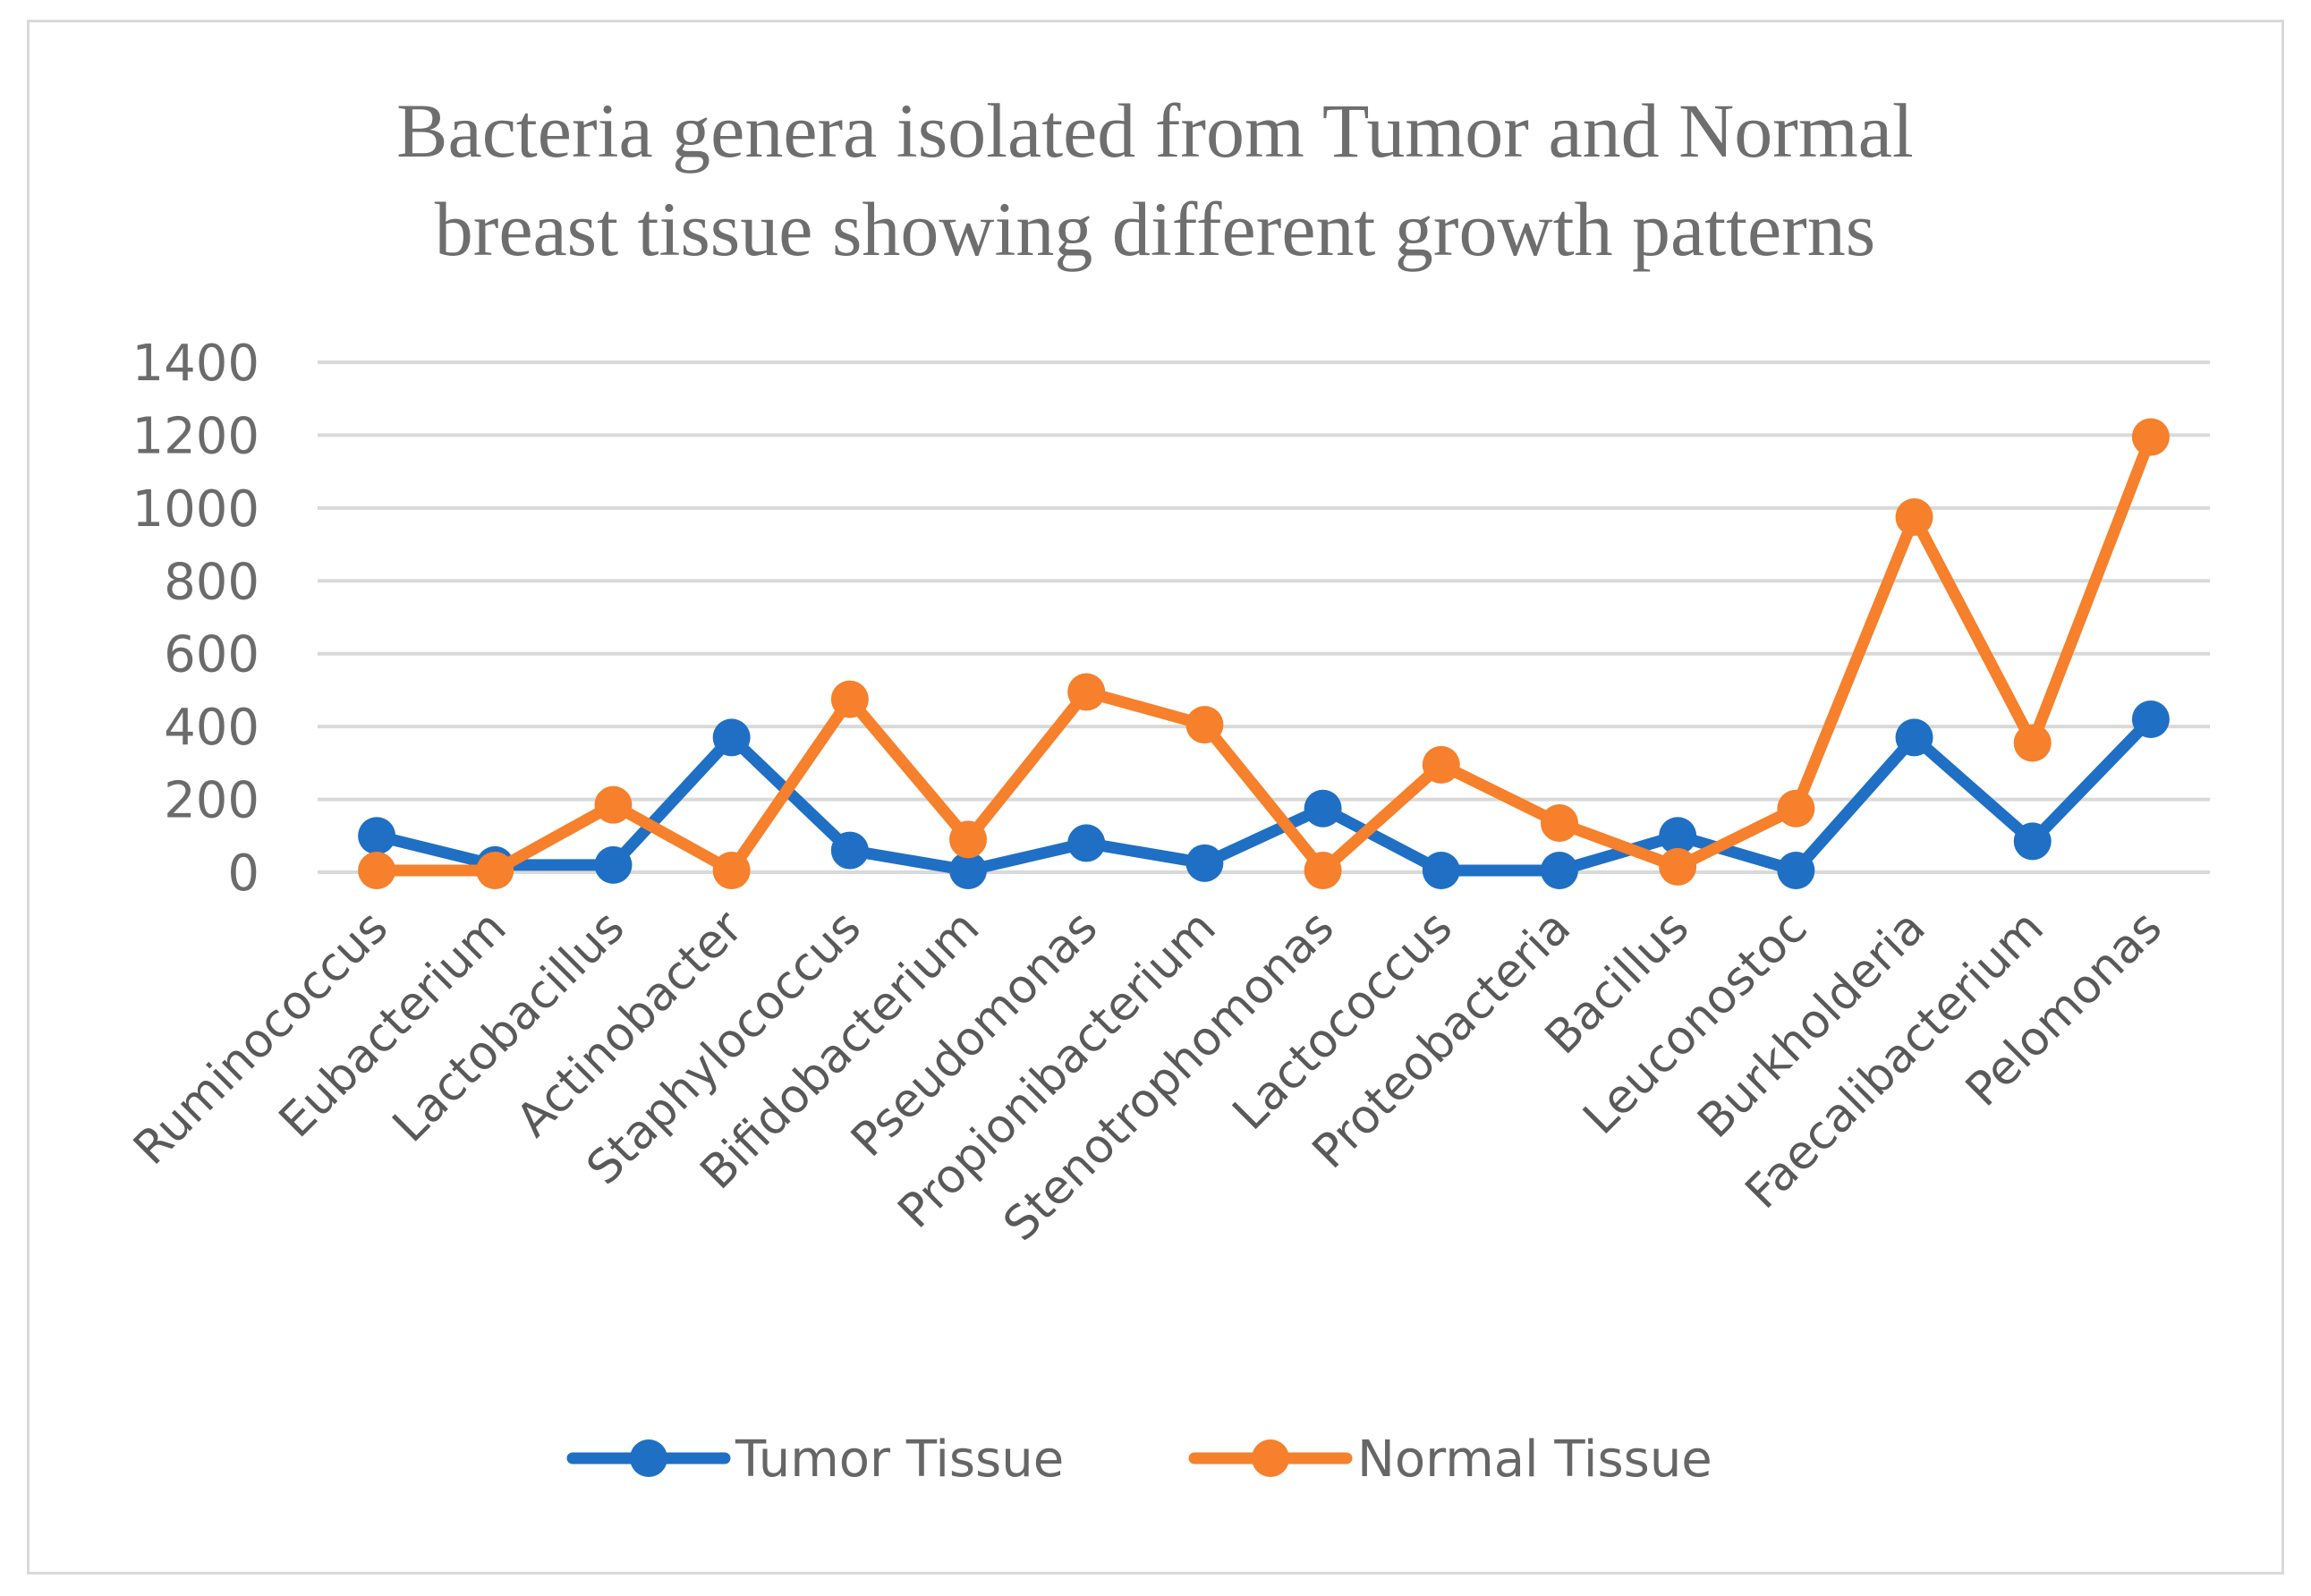 Image resolution: width=2311 pixels, height=1596 pixels. What do you see at coordinates (195, 619) in the screenshot?
I see `y-axis-tick-labels: 0 200 400 600 800 1000 1200 1400` at bounding box center [195, 619].